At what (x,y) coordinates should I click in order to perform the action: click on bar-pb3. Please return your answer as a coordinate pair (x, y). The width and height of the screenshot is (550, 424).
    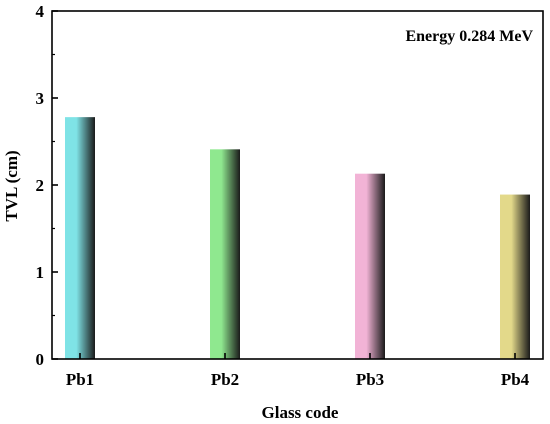
    Looking at the image, I should click on (370, 266).